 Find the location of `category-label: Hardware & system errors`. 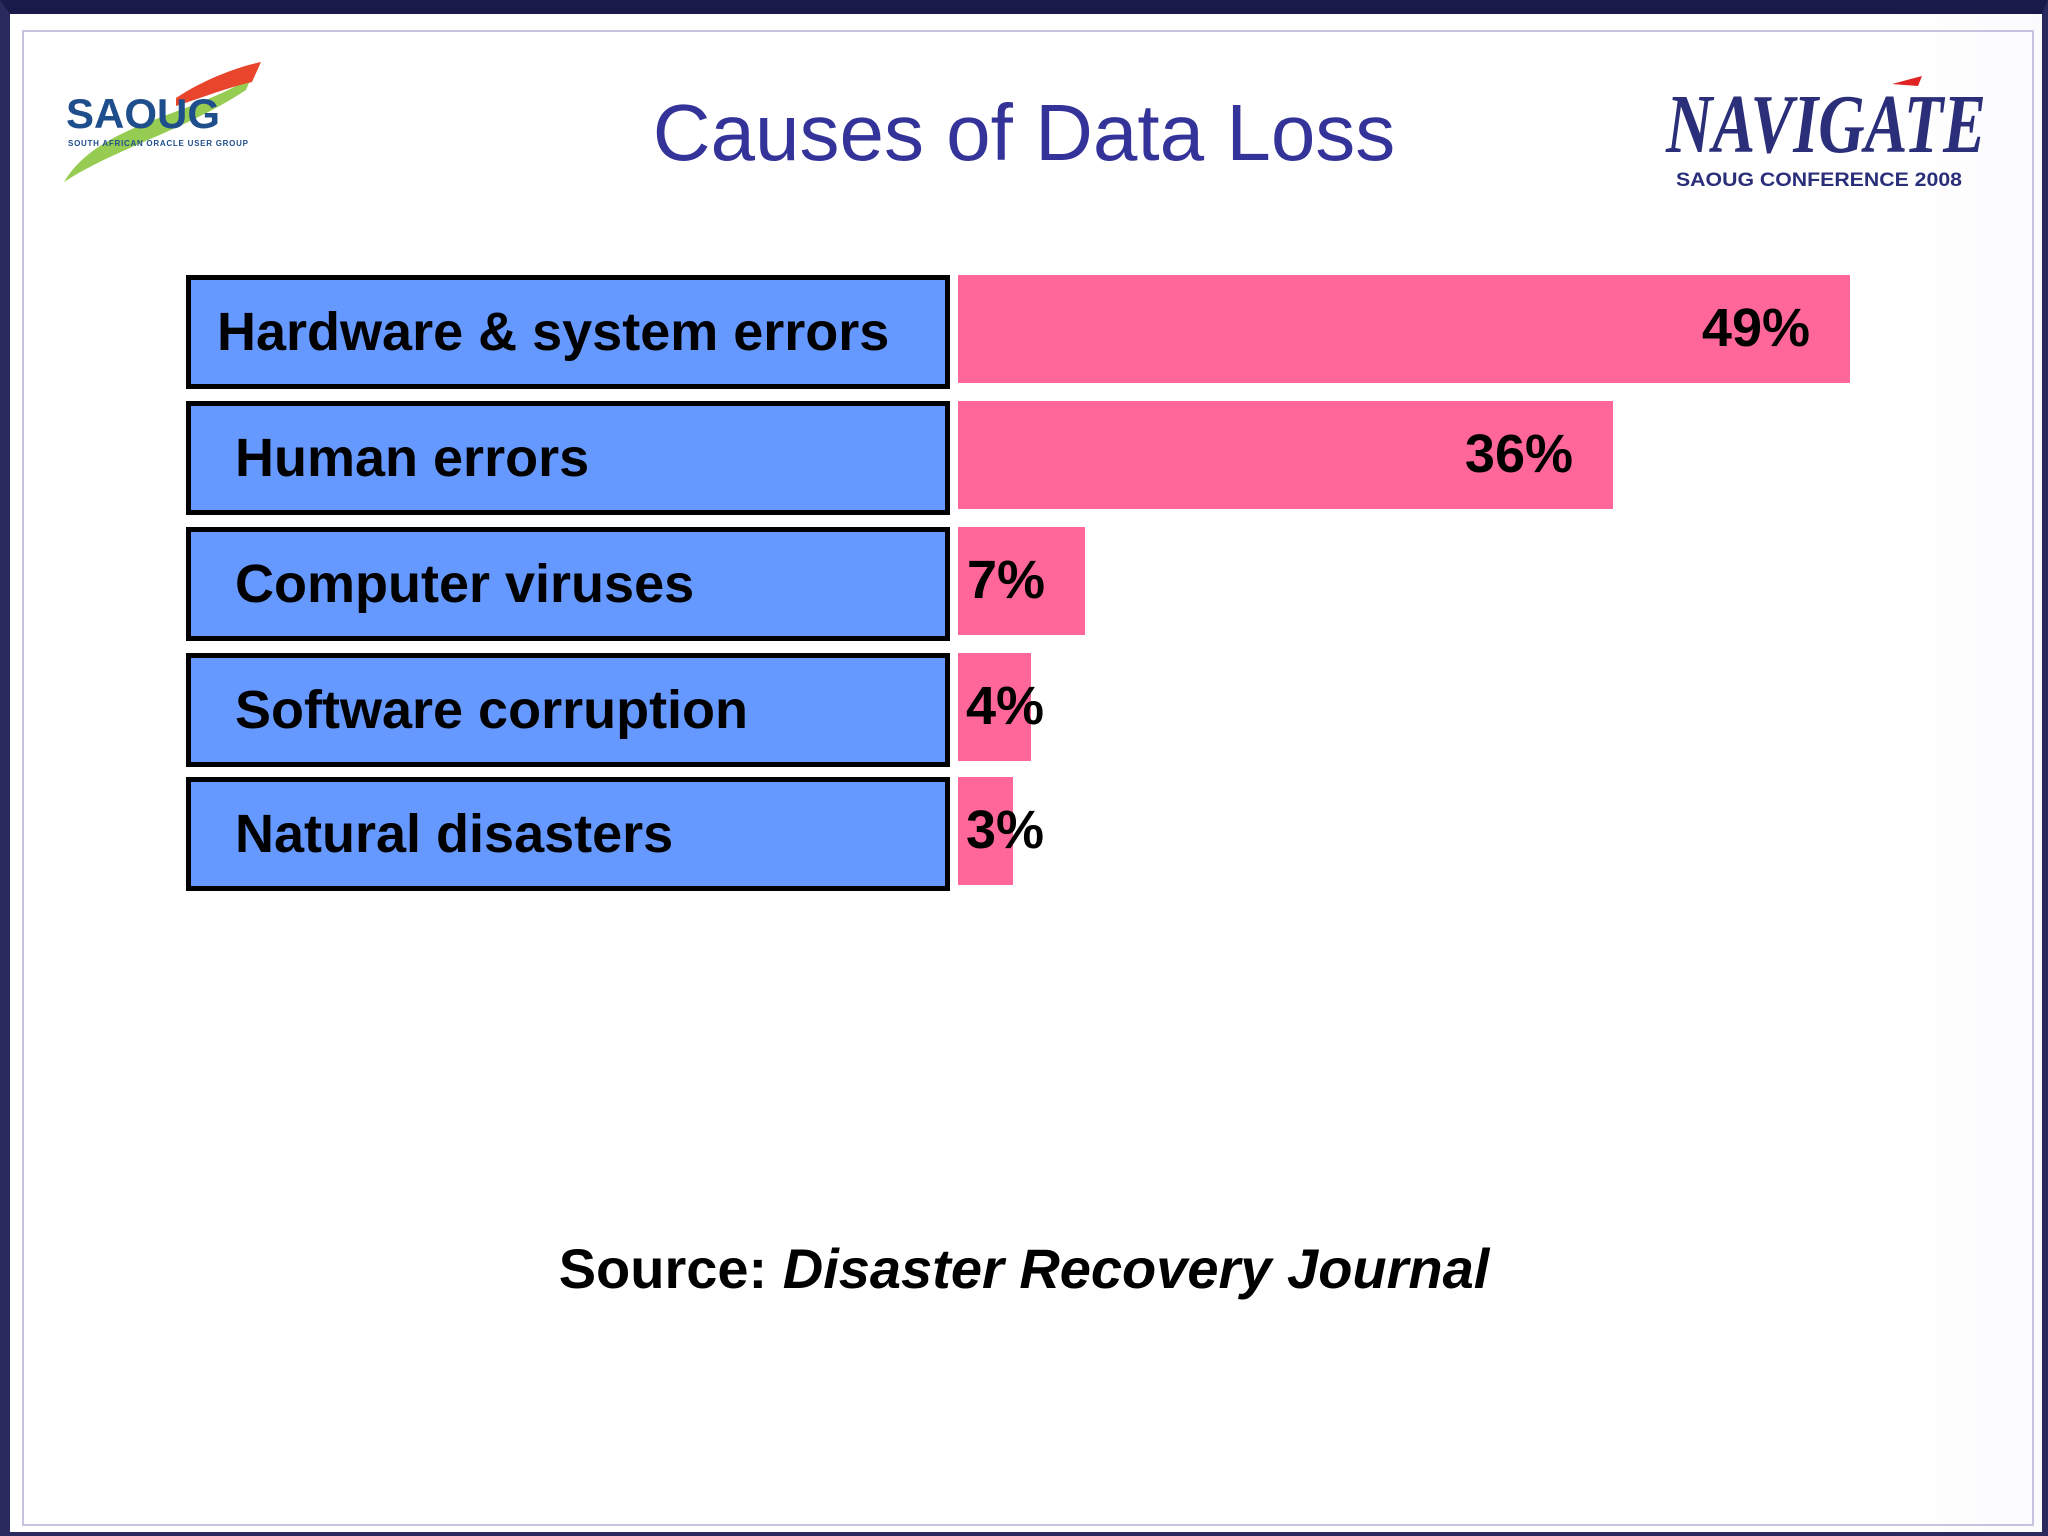

category-label: Hardware & system errors is located at coordinates (568, 332).